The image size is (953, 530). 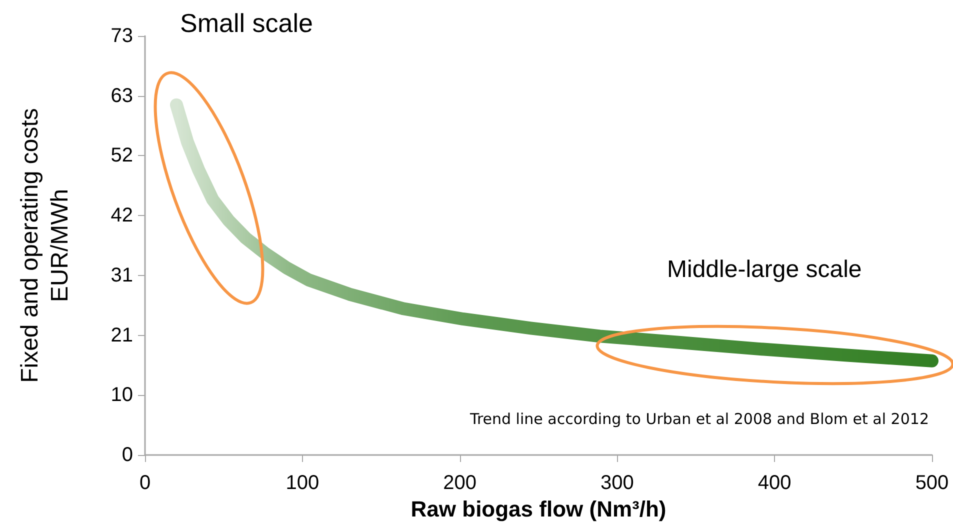 I want to click on y-tick-label: 31, so click(x=121, y=275).